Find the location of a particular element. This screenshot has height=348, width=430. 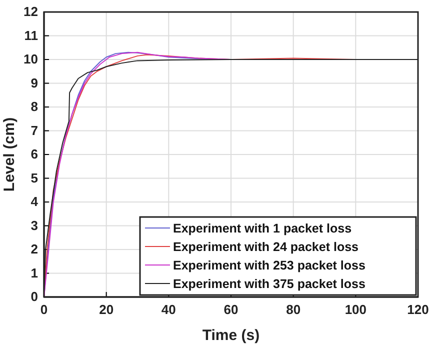

x-axis-title: Time (s) is located at coordinates (231, 335).